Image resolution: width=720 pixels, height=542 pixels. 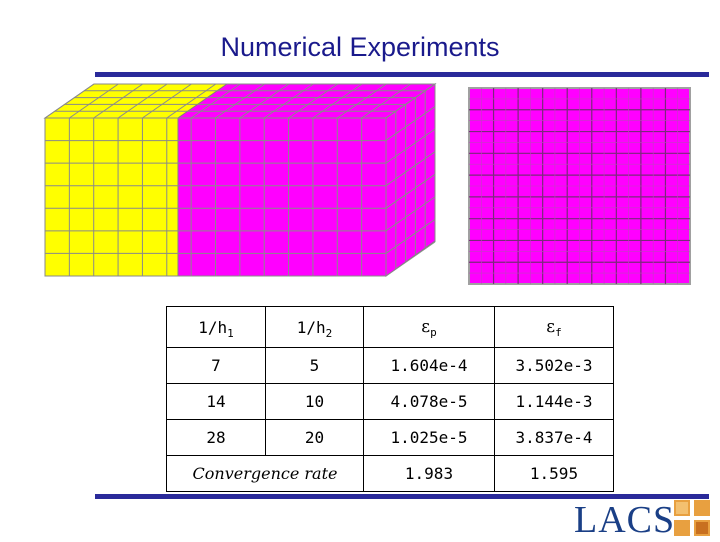 I want to click on header-1-over-h1: 1/h1, so click(x=216, y=327).